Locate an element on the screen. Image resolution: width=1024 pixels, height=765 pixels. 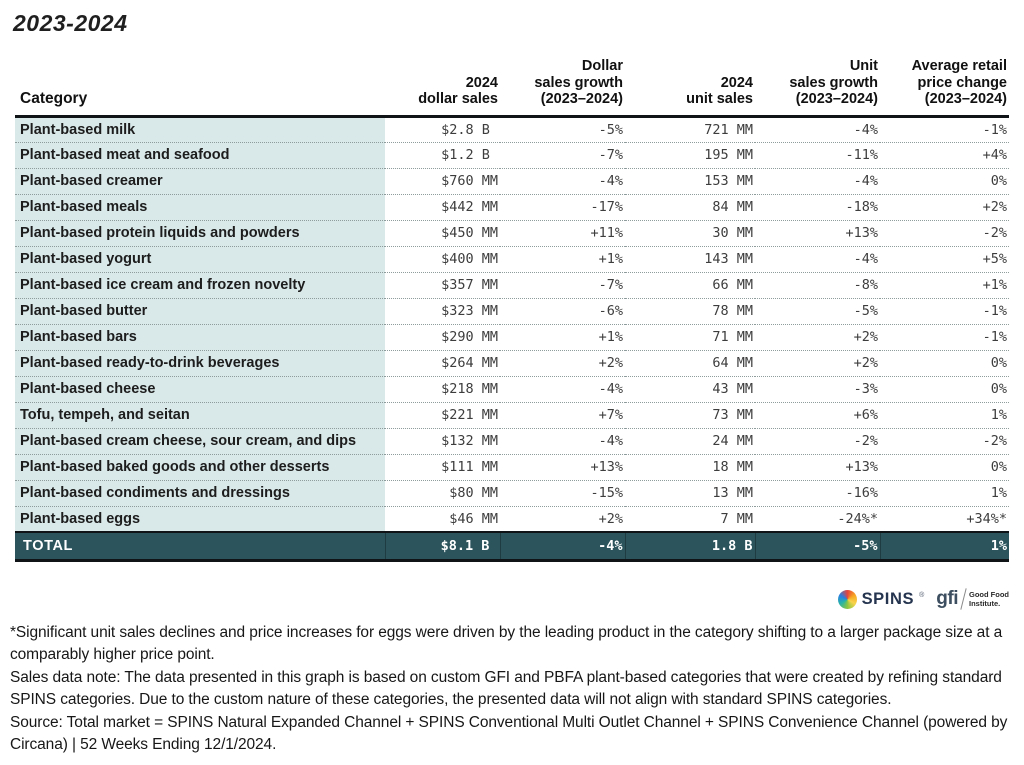
value-cell: 71 MM is located at coordinates (690, 337).